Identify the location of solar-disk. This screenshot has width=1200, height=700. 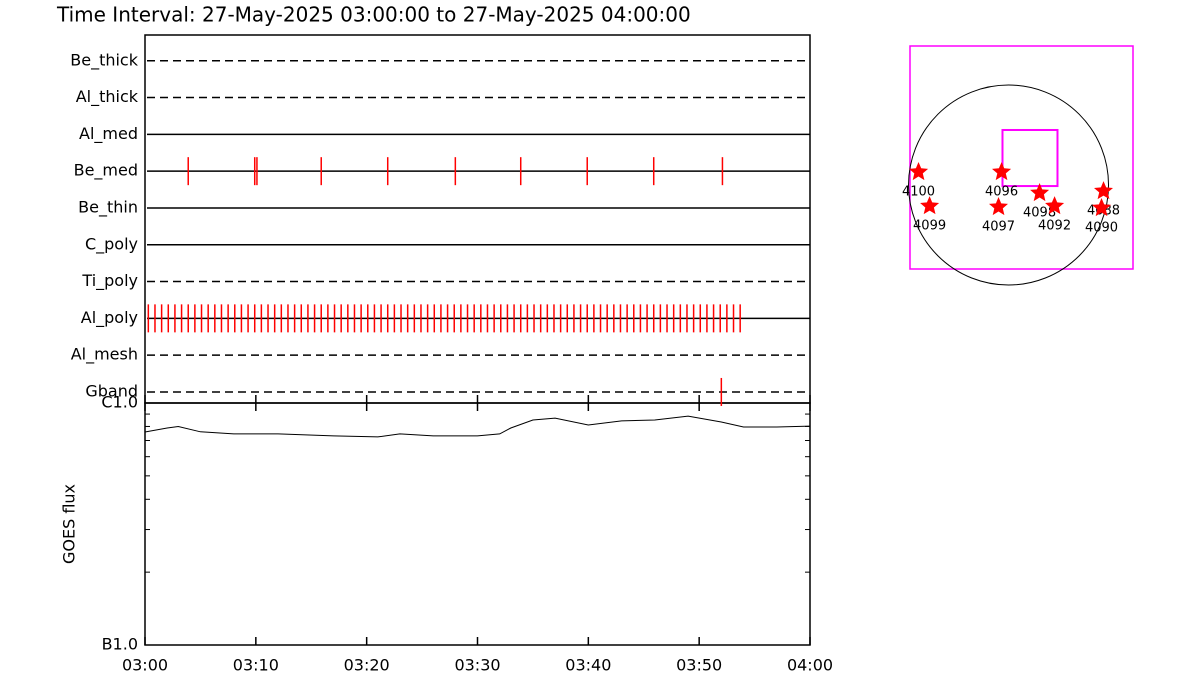
(1009, 185).